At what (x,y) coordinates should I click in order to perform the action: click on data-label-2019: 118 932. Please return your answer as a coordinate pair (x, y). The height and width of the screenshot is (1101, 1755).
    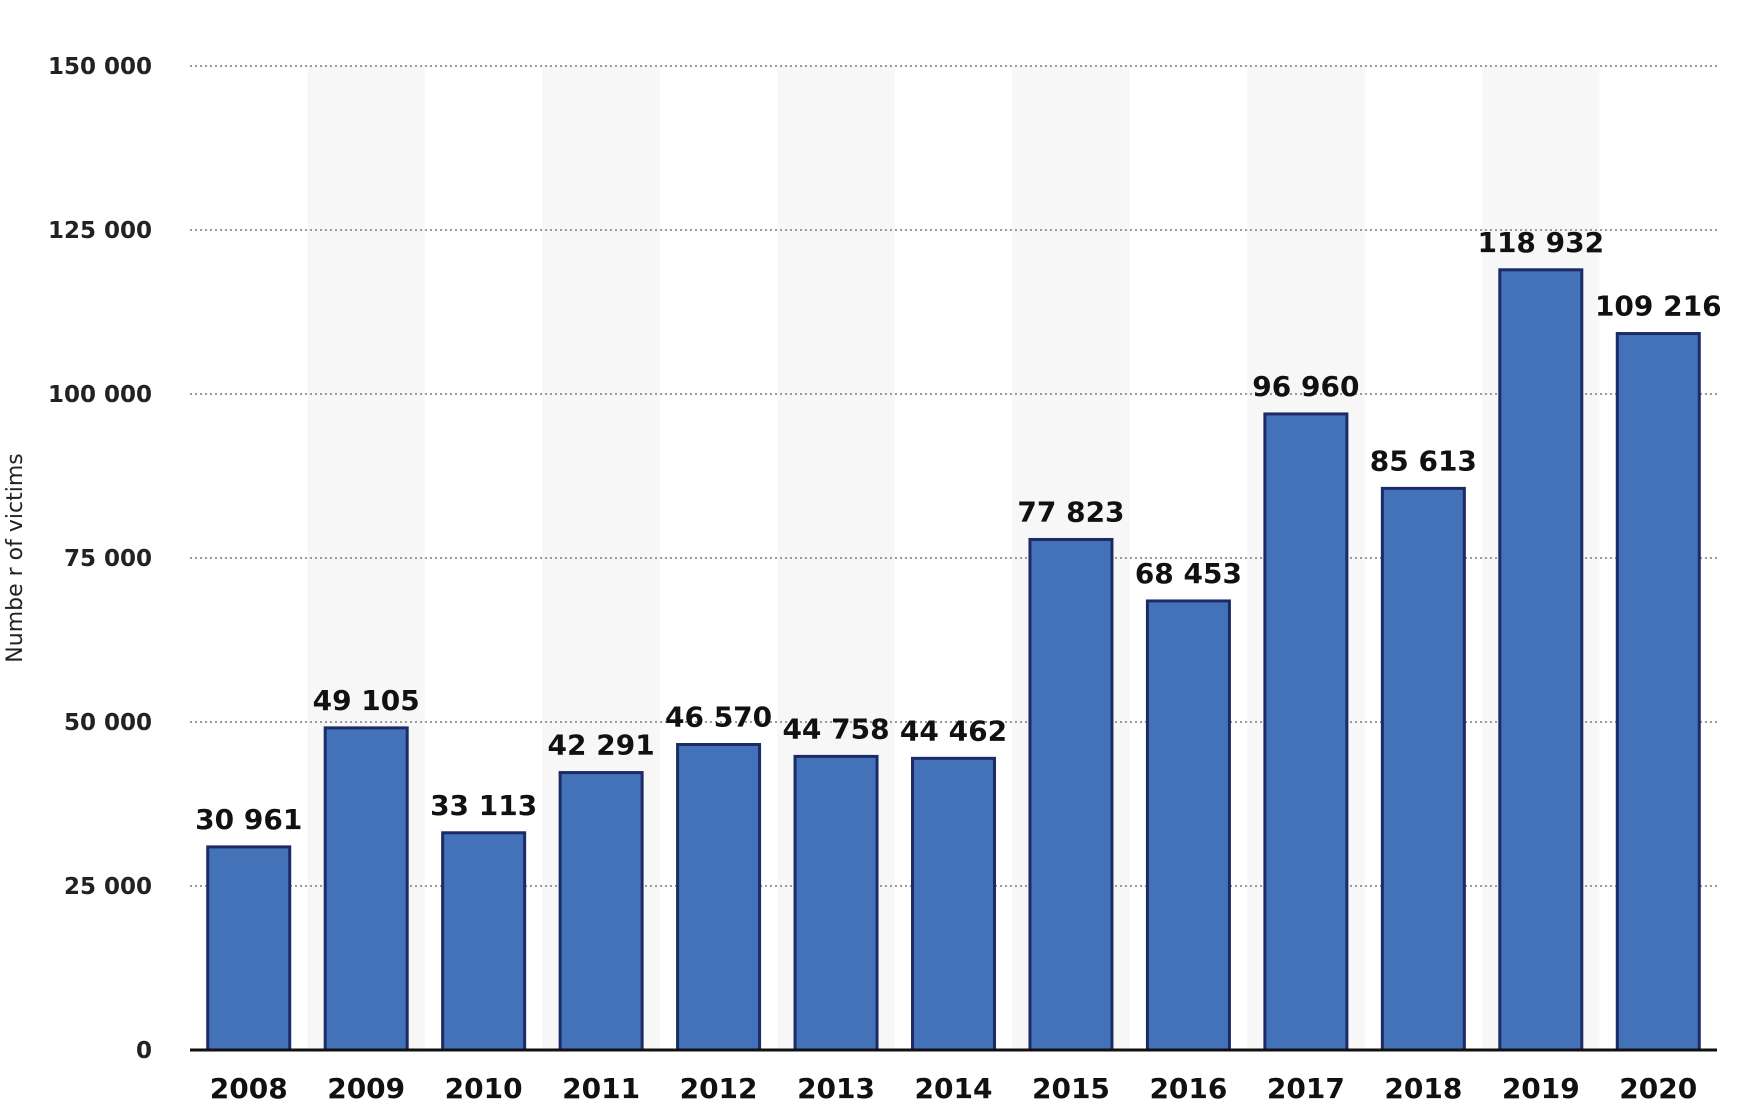
    Looking at the image, I should click on (1540, 242).